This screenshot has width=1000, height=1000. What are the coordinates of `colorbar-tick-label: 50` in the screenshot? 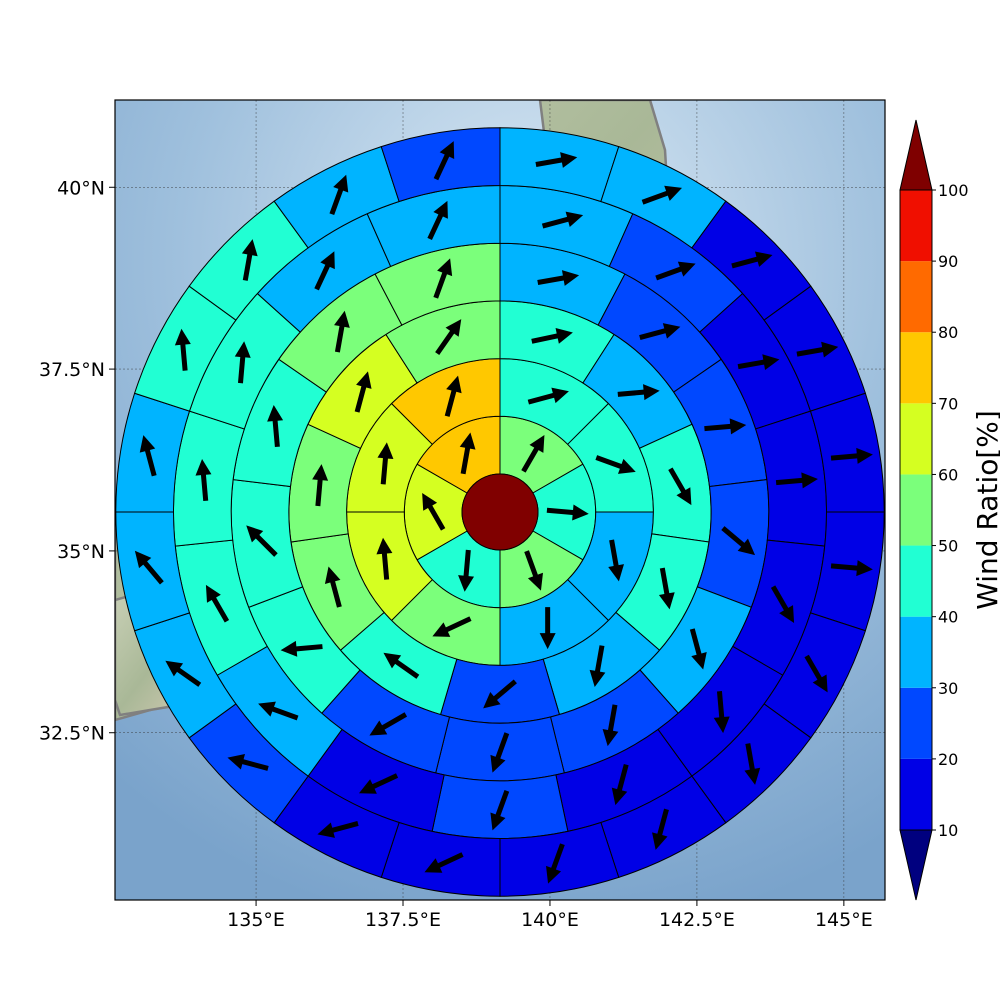 It's located at (948, 546).